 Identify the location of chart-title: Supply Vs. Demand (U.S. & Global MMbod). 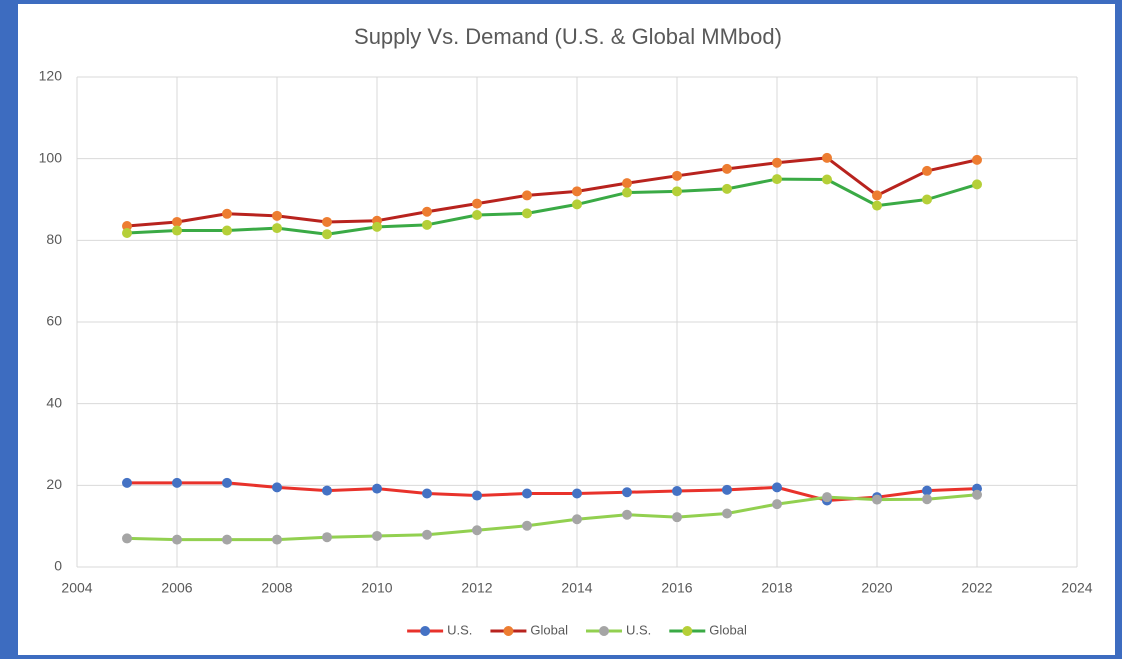
(568, 36).